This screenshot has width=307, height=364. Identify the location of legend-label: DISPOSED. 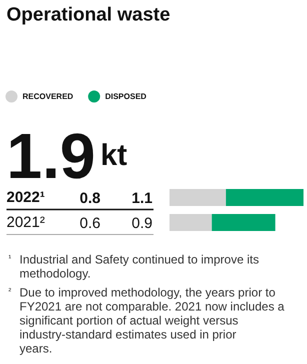
(126, 96).